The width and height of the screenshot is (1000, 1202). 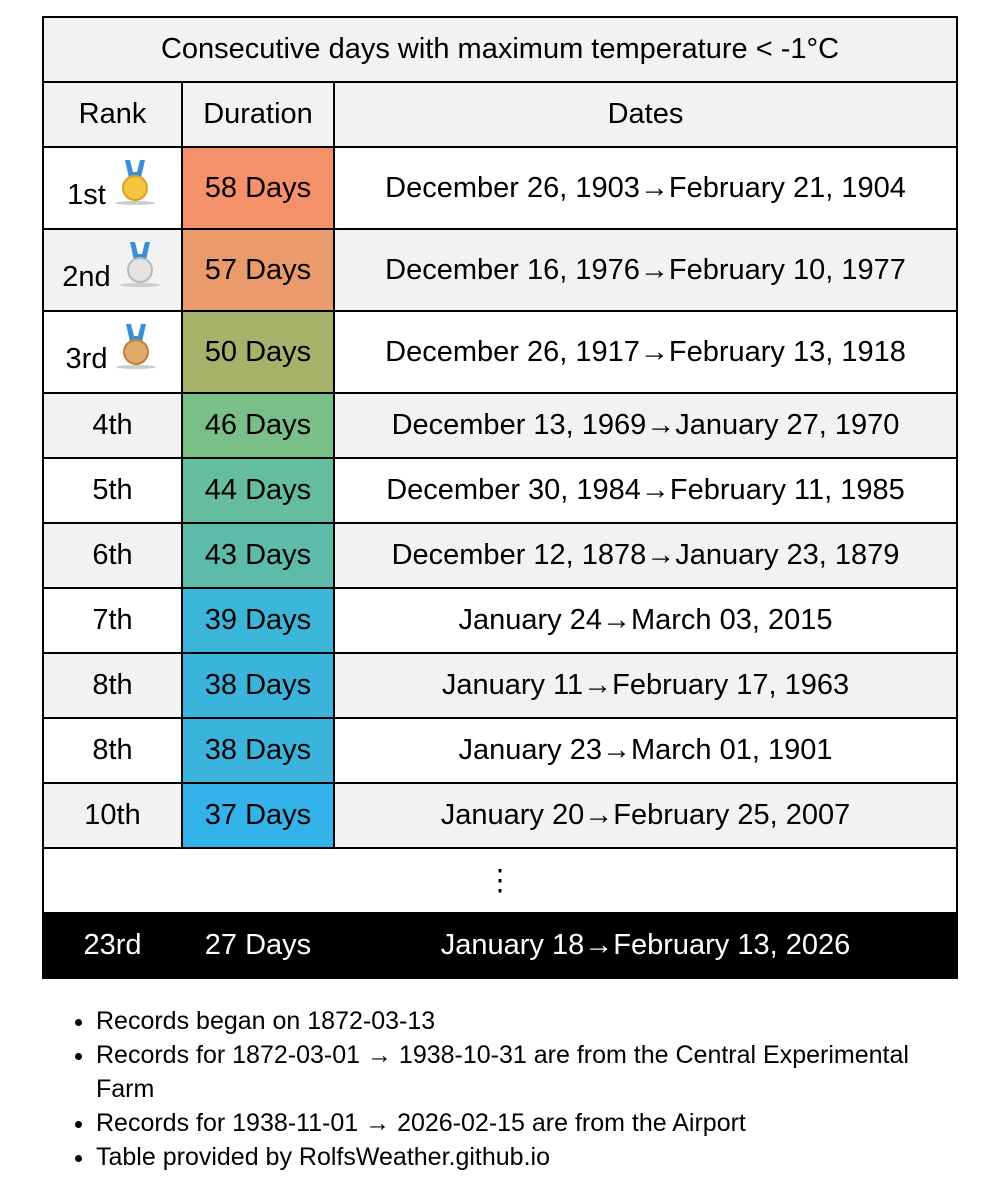 I want to click on note: Table provided by RolfsWeather.github.io, so click(x=506, y=1157).